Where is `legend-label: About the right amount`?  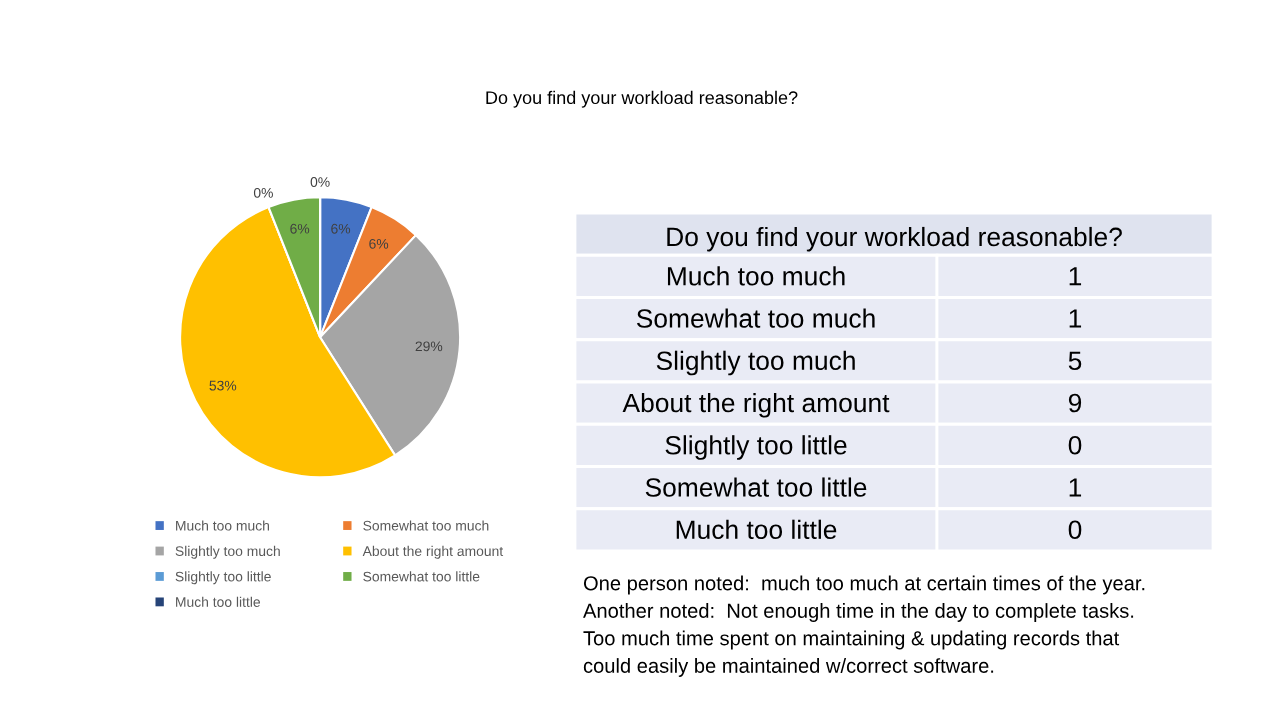 legend-label: About the right amount is located at coordinates (433, 552).